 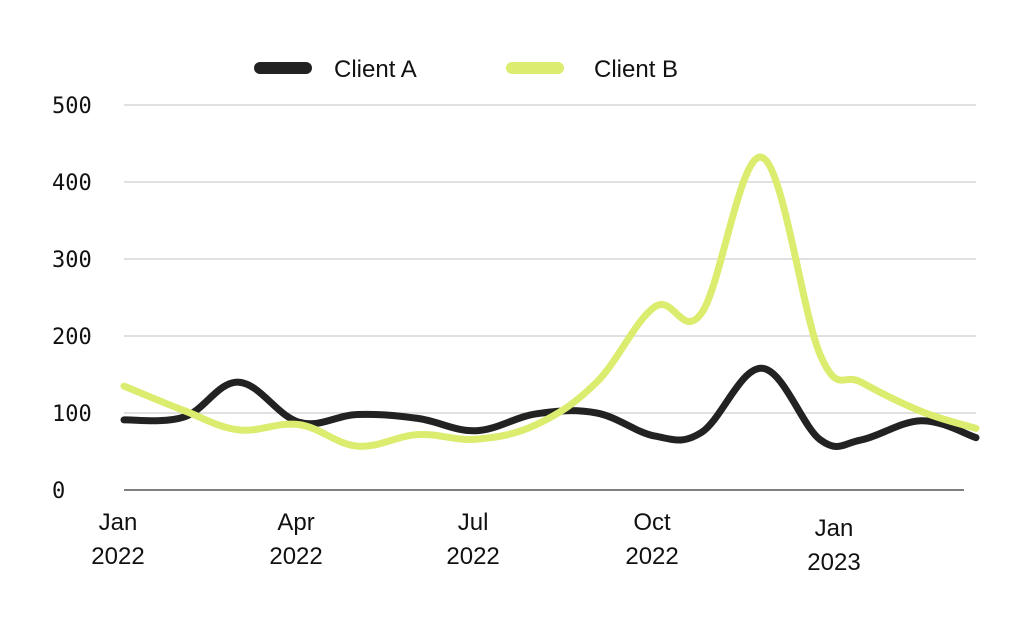 What do you see at coordinates (833, 545) in the screenshot?
I see `x-tick-label: Jan 2023` at bounding box center [833, 545].